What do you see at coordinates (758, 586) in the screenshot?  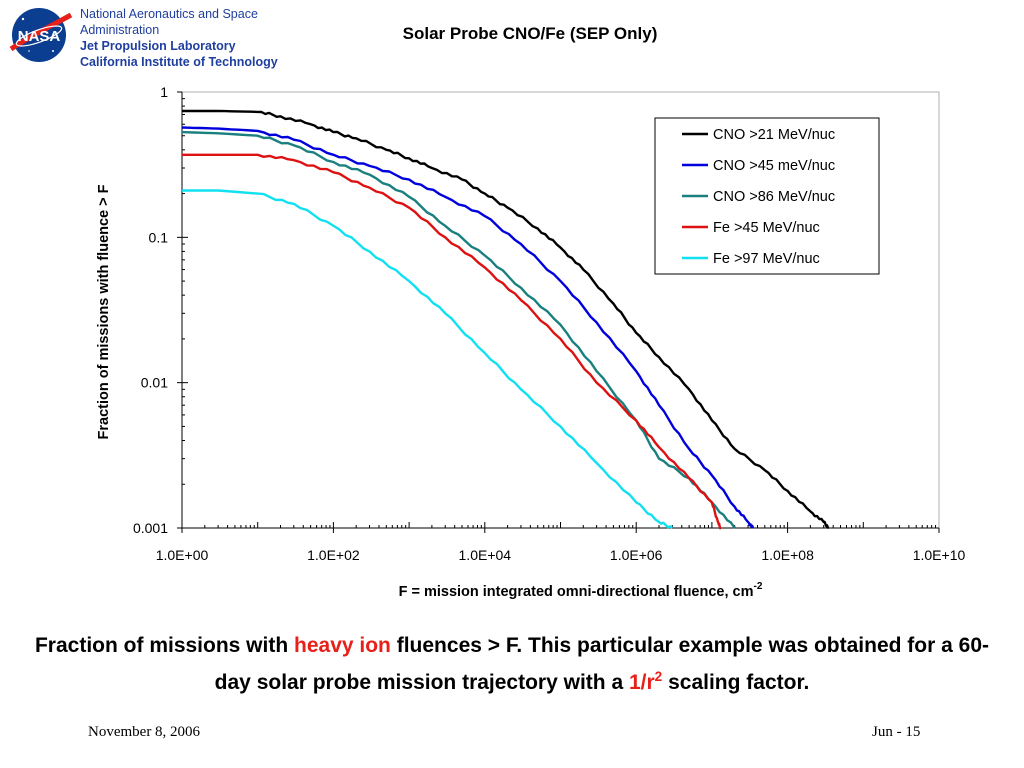 I see `x-axis-title-sup: -2` at bounding box center [758, 586].